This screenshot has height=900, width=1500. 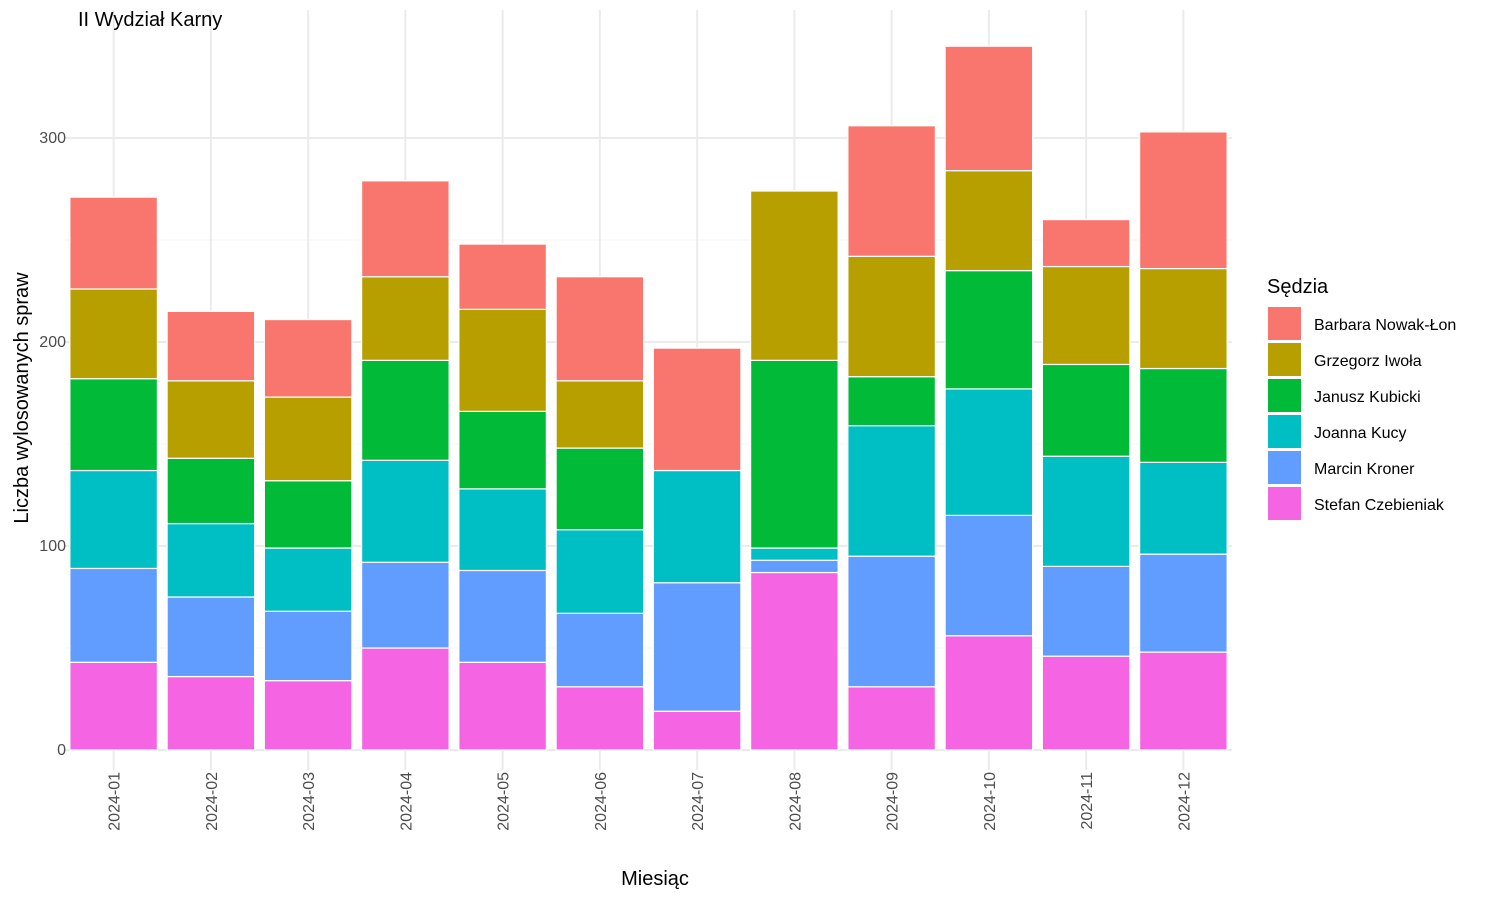 I want to click on bar-segment: Marcin Kroner 2024-04: 42, so click(x=405, y=605).